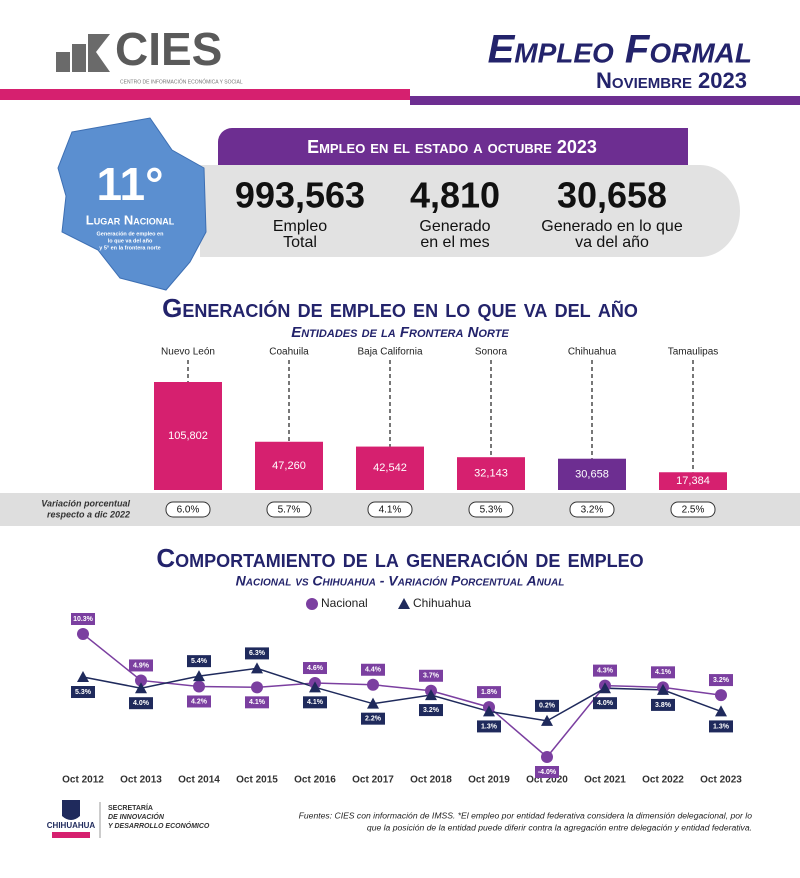 The width and height of the screenshot is (800, 878). I want to click on variation-label: 3.2%, so click(592, 510).